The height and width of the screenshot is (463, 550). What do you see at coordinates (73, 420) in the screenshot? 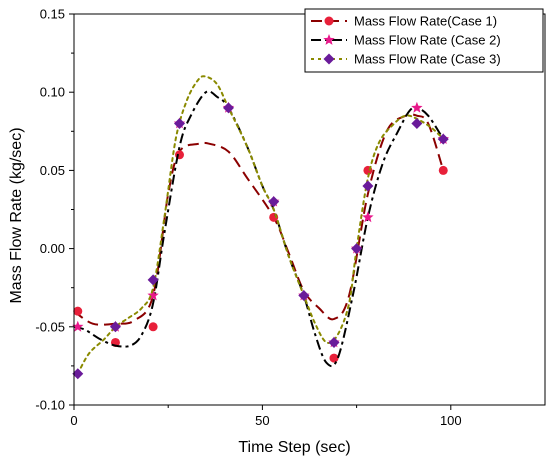
I see `x-tick-label: 0` at bounding box center [73, 420].